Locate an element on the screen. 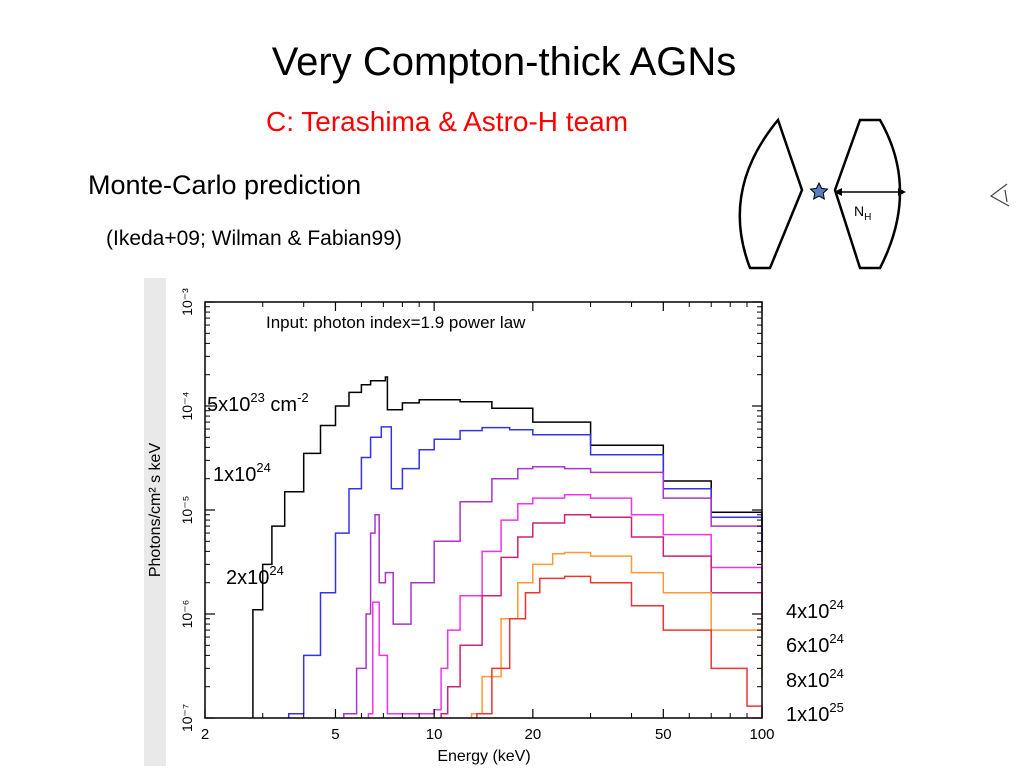 The image size is (1024, 768). x-tick-label-3: 20 is located at coordinates (533, 734).